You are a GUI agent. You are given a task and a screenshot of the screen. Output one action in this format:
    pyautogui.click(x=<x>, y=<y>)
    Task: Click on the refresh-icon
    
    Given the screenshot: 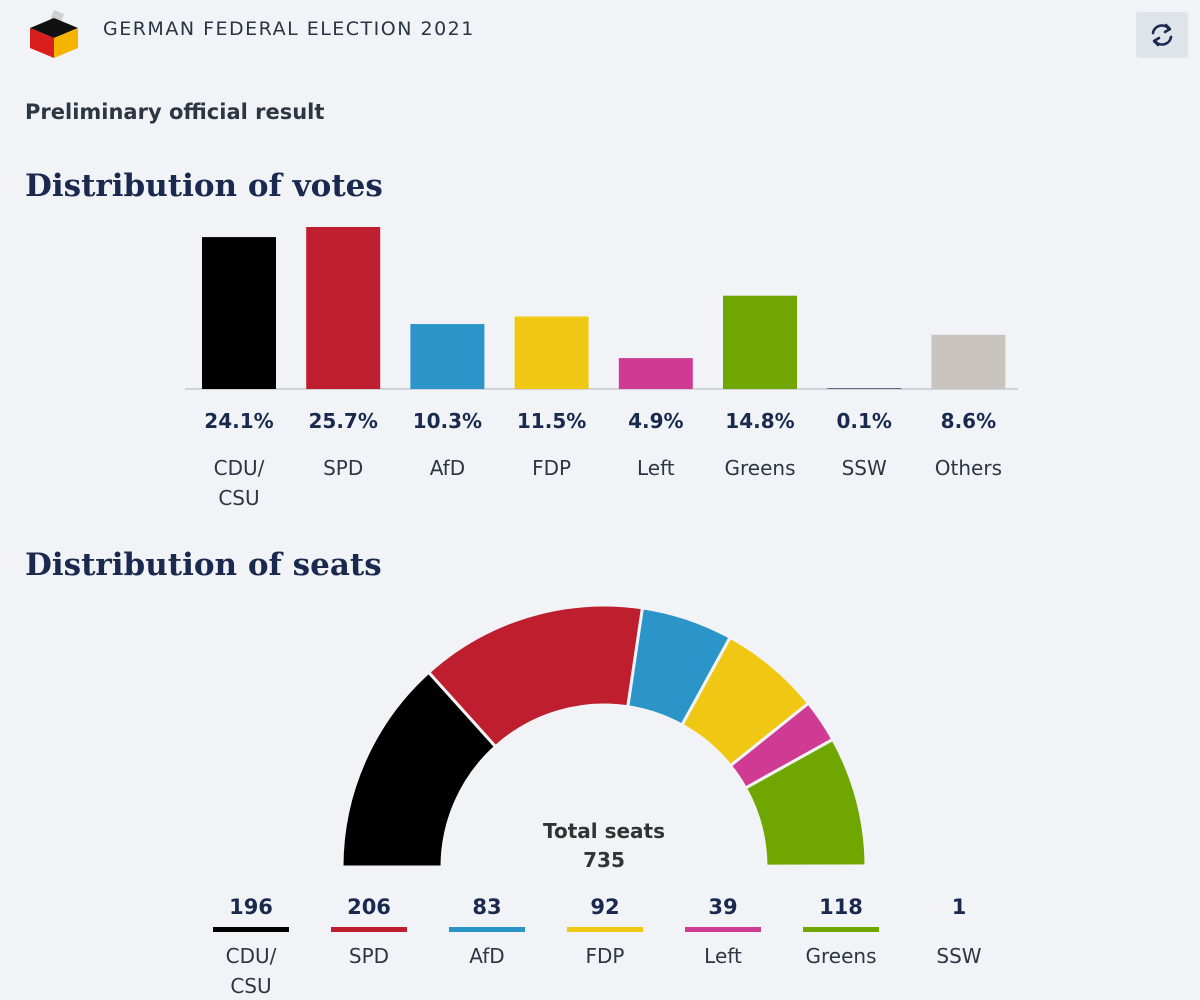 What is the action you would take?
    pyautogui.click(x=1162, y=35)
    